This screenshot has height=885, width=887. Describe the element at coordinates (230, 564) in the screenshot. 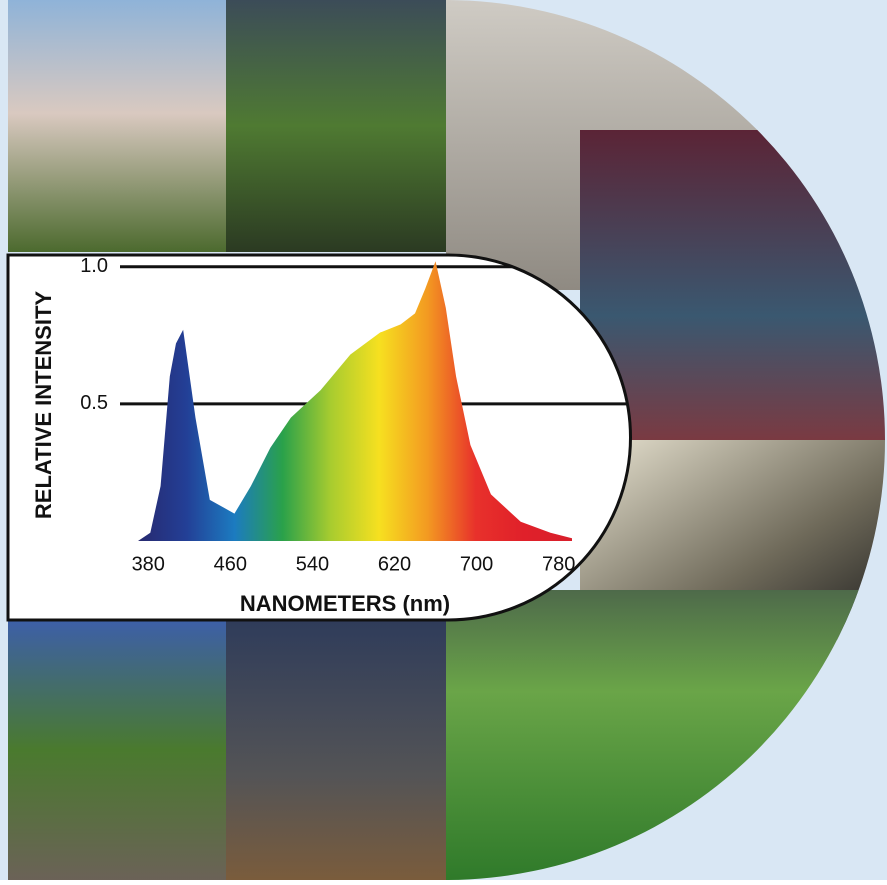

I see `x-tick-label: 460` at that location.